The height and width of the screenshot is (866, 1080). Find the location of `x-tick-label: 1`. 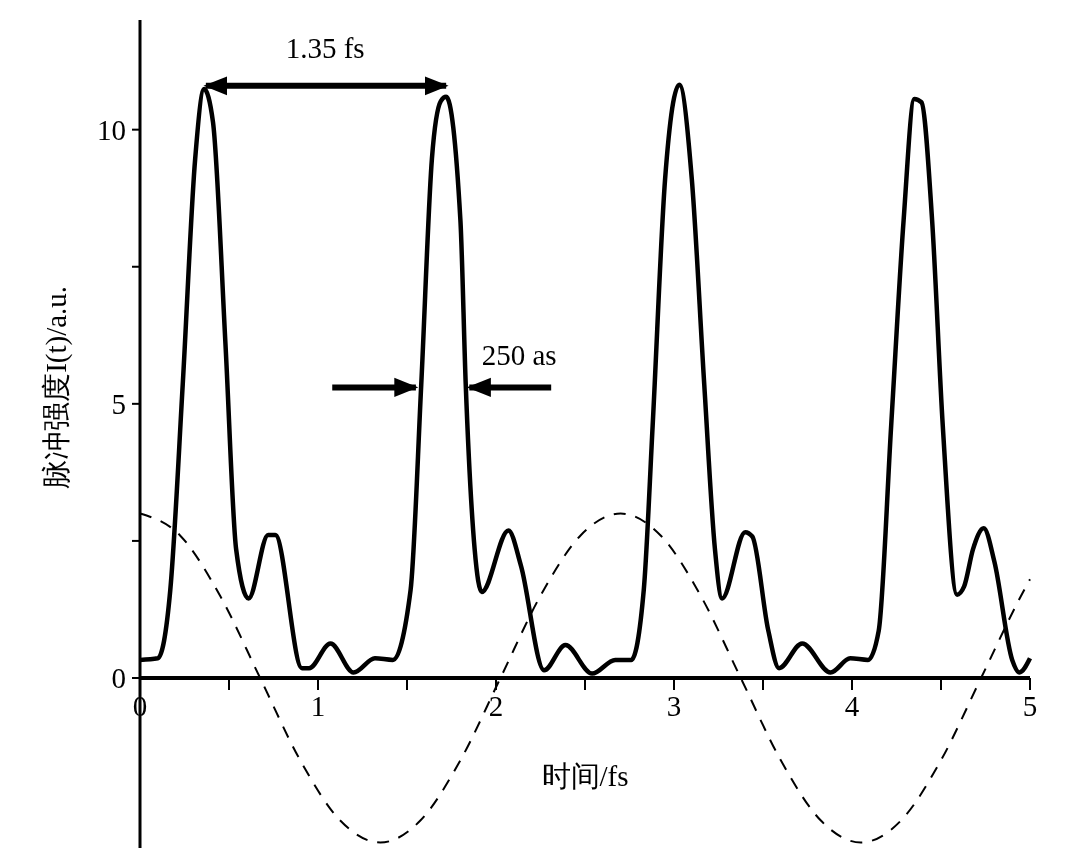

x-tick-label: 1 is located at coordinates (318, 706).